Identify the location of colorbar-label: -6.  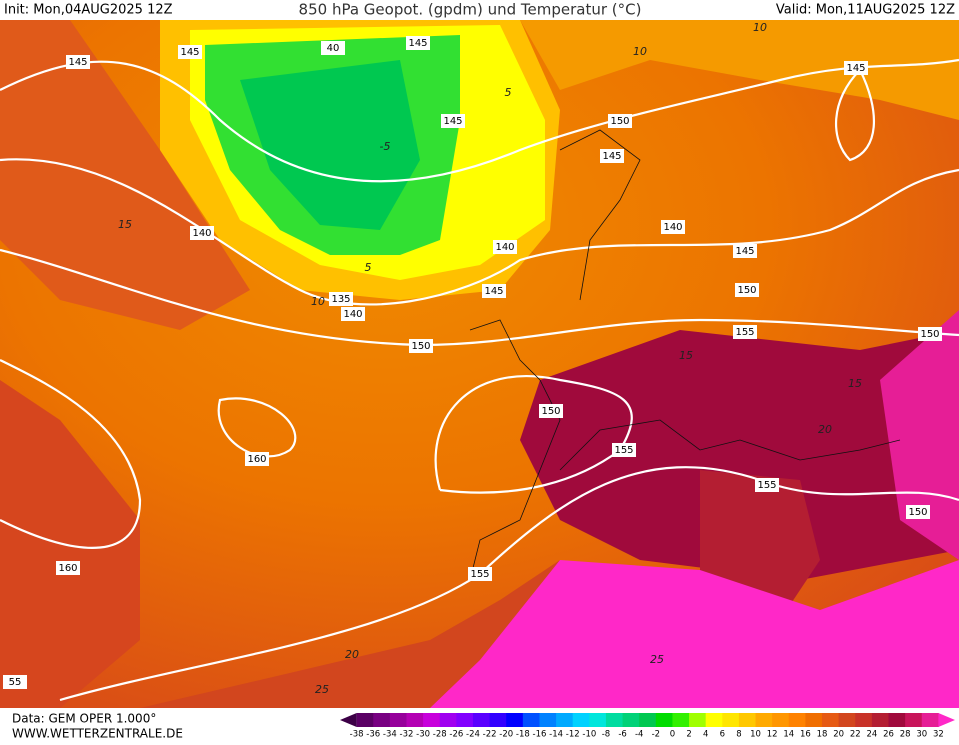
(622, 735).